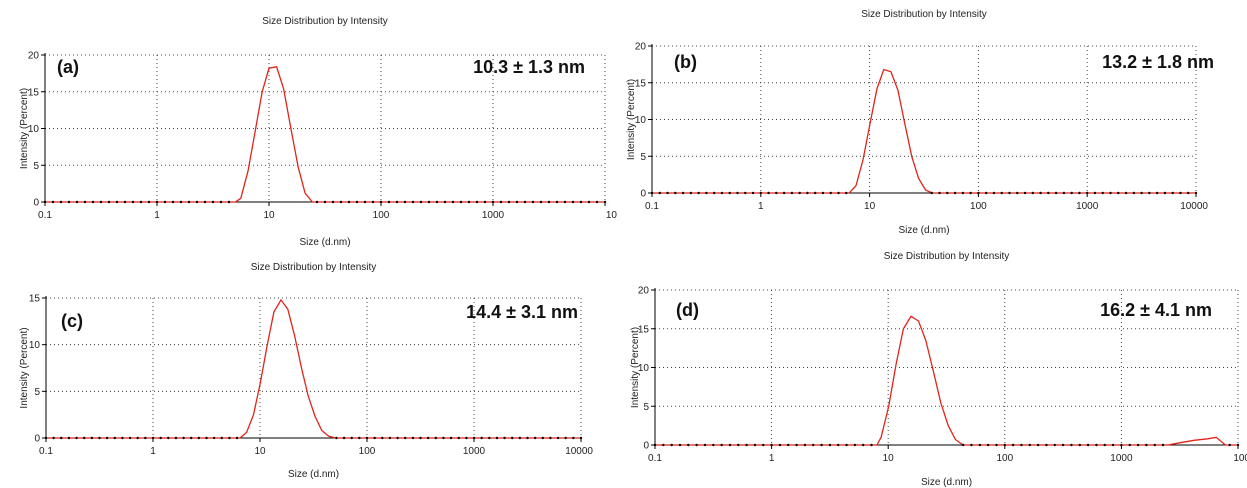 The image size is (1247, 488). What do you see at coordinates (685, 62) in the screenshot?
I see `panel-label: (b)` at bounding box center [685, 62].